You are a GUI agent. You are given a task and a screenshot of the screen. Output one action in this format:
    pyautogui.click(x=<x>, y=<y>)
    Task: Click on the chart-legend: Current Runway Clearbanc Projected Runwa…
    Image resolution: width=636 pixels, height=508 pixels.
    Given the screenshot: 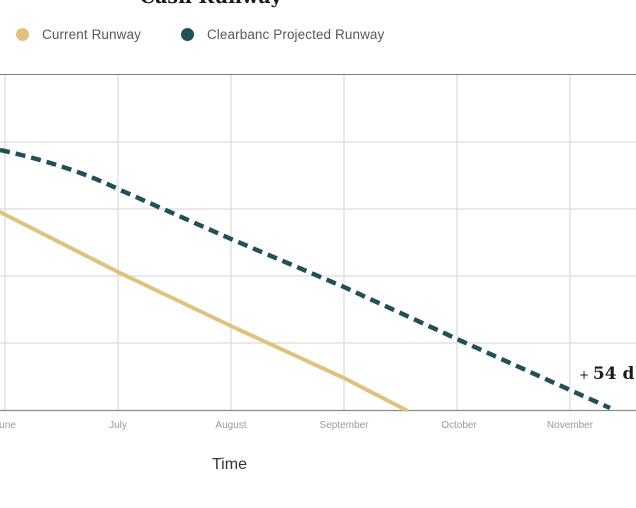 What is the action you would take?
    pyautogui.click(x=220, y=34)
    